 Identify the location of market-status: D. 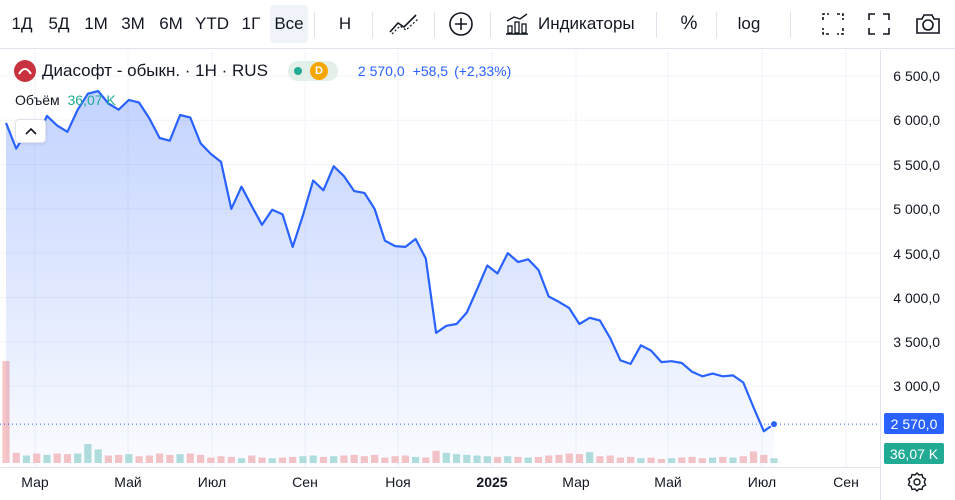
(312, 71).